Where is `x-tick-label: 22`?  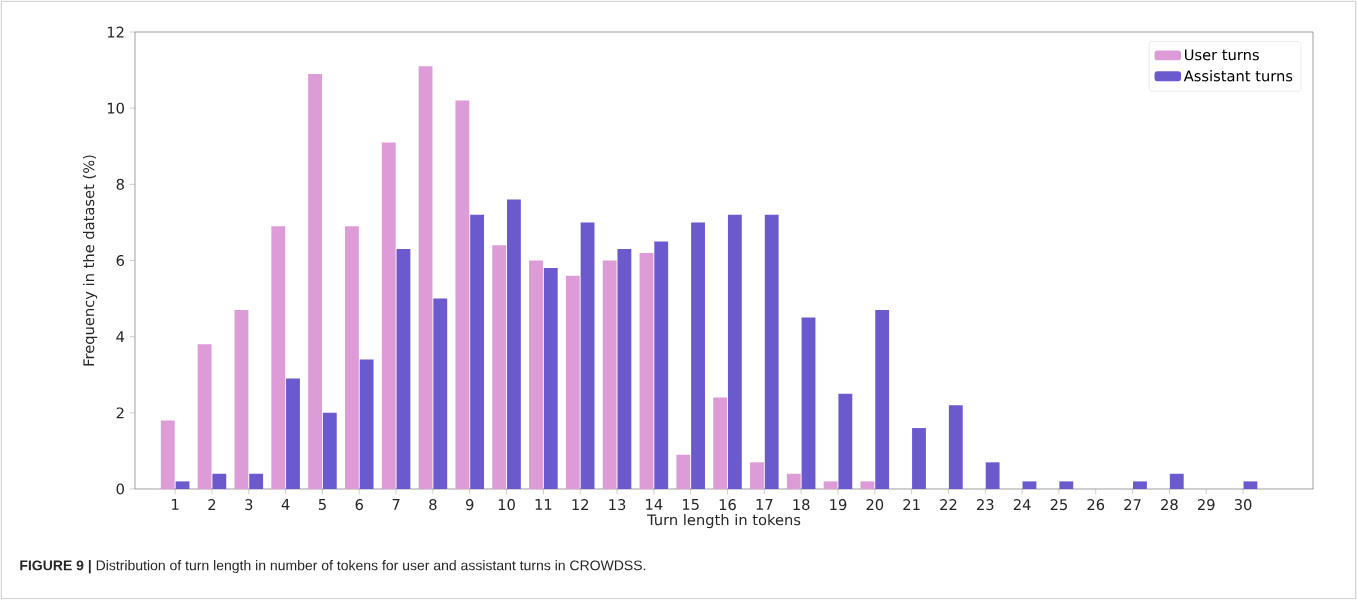
x-tick-label: 22 is located at coordinates (948, 504).